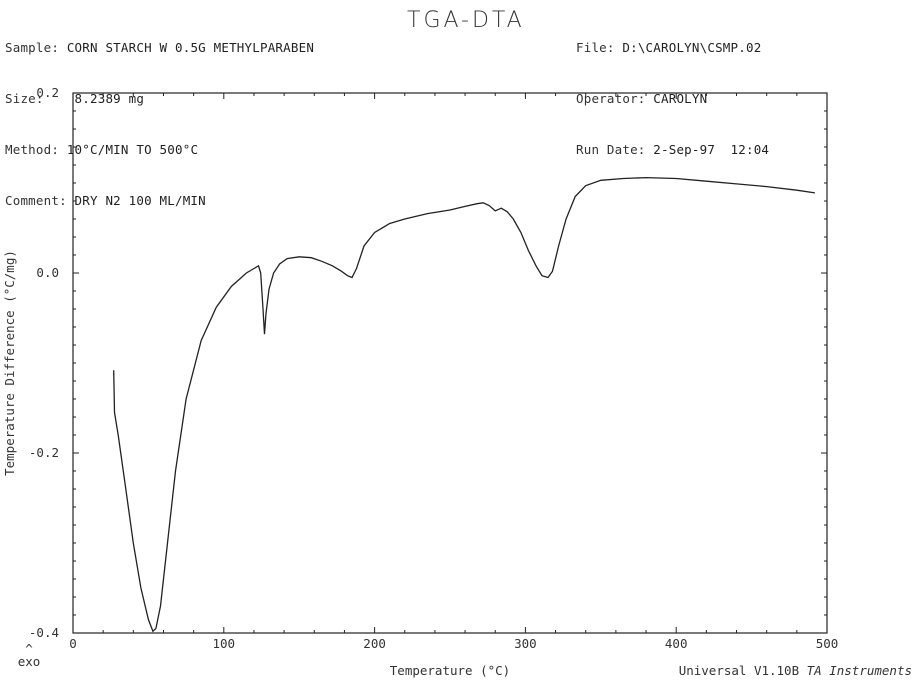 Image resolution: width=918 pixels, height=683 pixels. I want to click on sample-value: CORN STARCH W 0.5G METHYLPARABEN, so click(190, 47).